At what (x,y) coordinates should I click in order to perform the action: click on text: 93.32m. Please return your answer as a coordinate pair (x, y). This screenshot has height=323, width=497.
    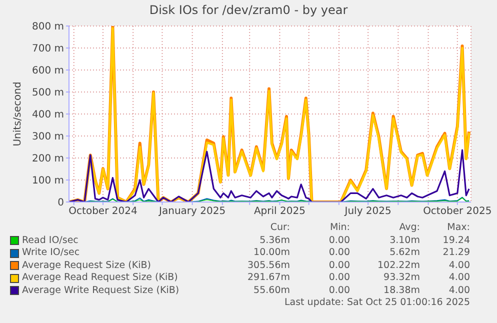
    Looking at the image, I should click on (401, 278).